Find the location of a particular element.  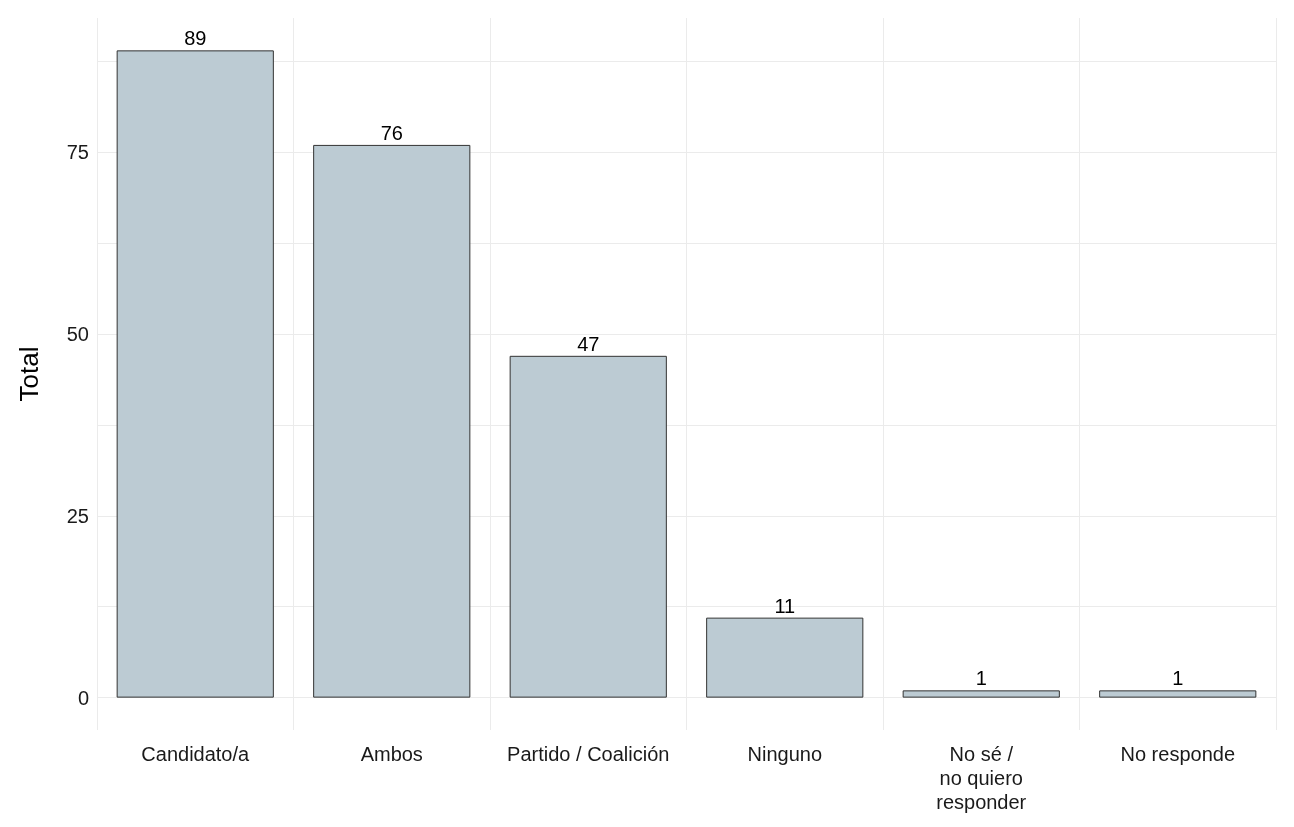

x-tick-label: Partido / Coalición is located at coordinates (588, 754).